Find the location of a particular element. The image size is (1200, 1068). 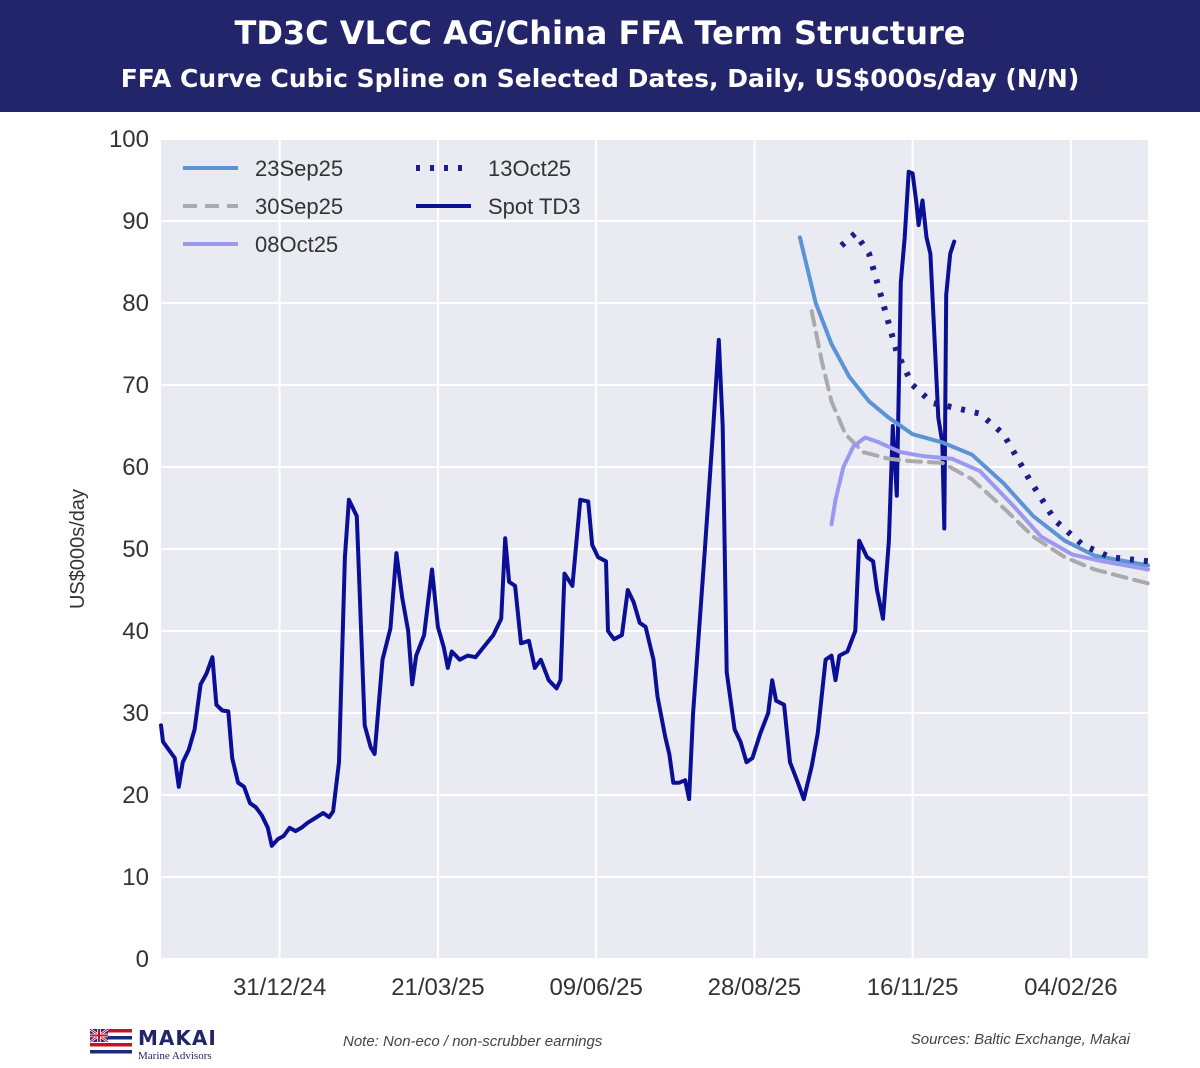

y-tick-label: 100 is located at coordinates (129, 139).